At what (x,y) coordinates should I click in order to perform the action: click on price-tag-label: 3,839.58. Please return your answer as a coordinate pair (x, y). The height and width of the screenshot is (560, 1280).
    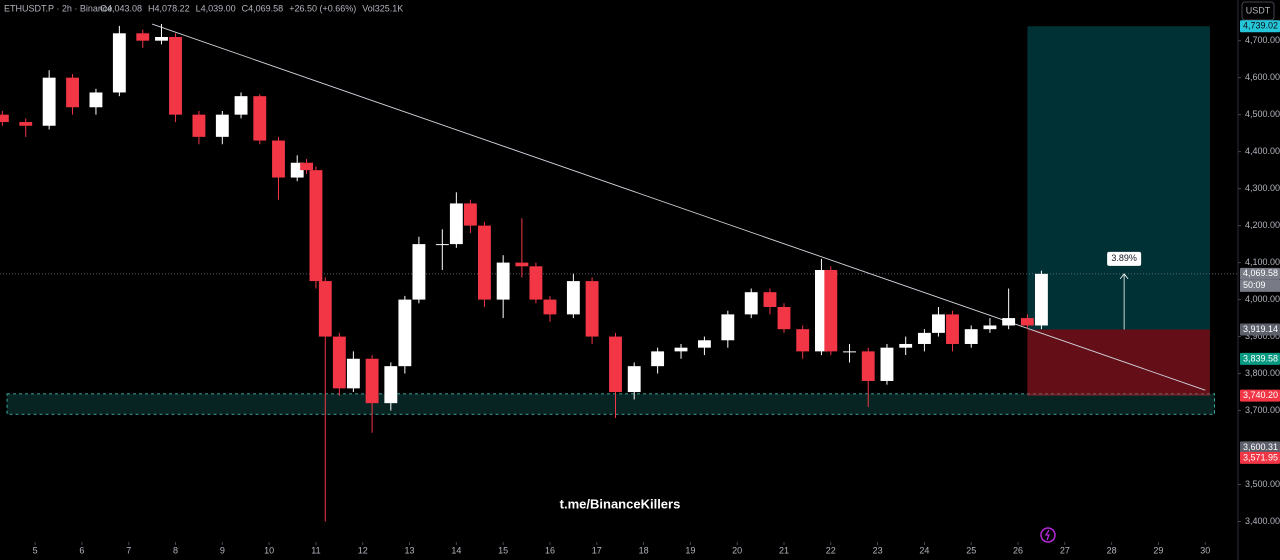
    Looking at the image, I should click on (1260, 358).